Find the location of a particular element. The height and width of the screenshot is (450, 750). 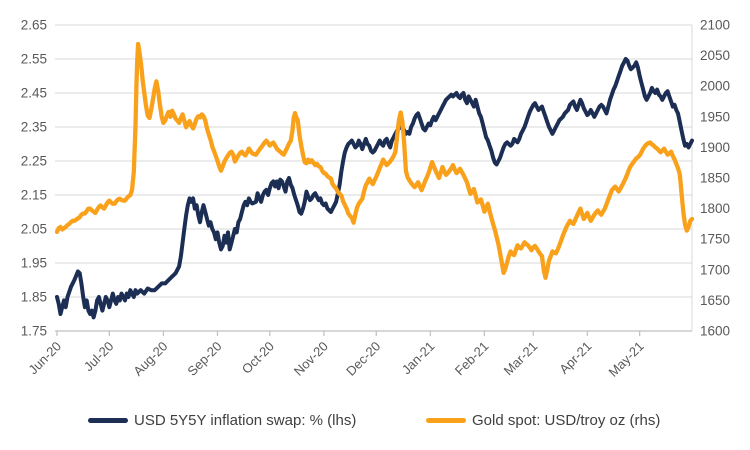

left-axis-tick-label: 2.05 is located at coordinates (34, 229).